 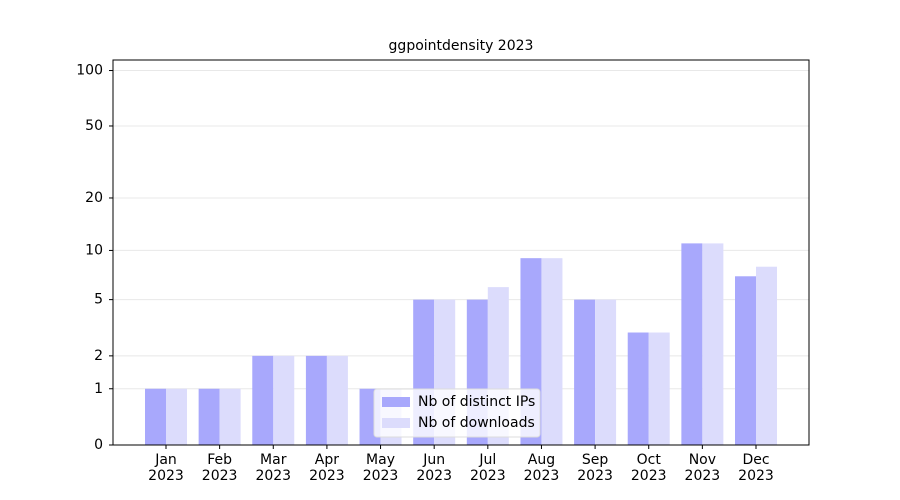 What do you see at coordinates (476, 402) in the screenshot?
I see `legend-label: Nb of distinct IPs` at bounding box center [476, 402].